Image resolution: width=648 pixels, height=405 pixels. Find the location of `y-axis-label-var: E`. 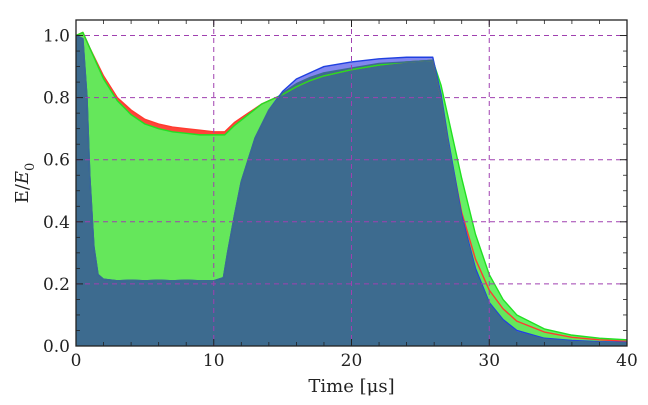

y-axis-label-var: E is located at coordinates (22, 178).